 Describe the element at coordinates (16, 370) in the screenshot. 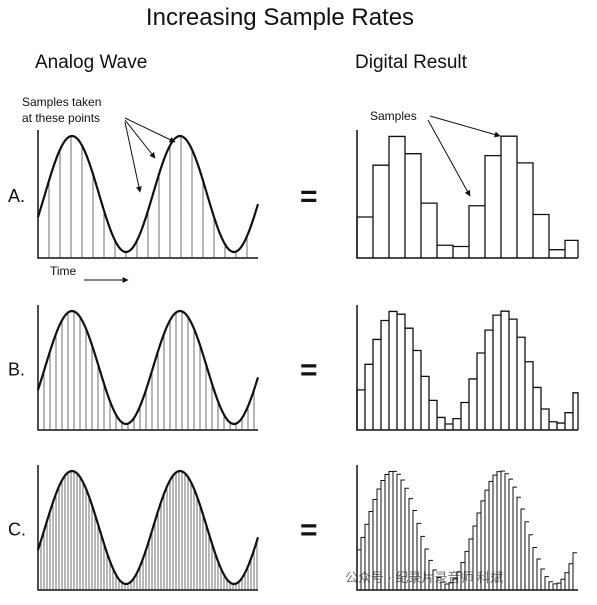

I see `row-label: B.` at that location.